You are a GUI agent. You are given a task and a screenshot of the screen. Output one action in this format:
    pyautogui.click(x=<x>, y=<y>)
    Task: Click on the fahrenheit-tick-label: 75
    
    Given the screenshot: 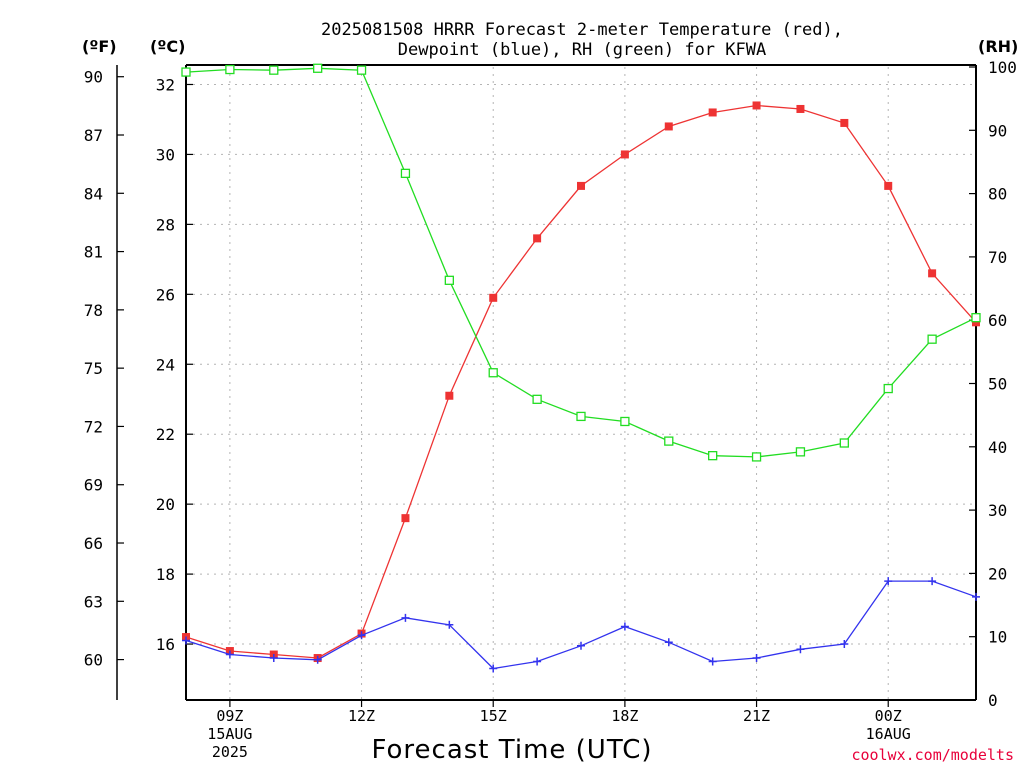 What is the action you would take?
    pyautogui.click(x=93, y=368)
    